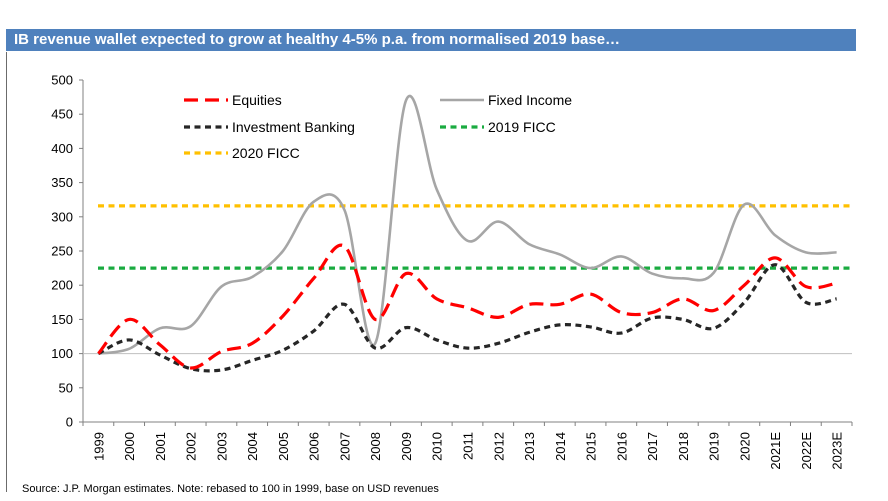 The height and width of the screenshot is (501, 888). What do you see at coordinates (6, 272) in the screenshot?
I see `left-rule` at bounding box center [6, 272].